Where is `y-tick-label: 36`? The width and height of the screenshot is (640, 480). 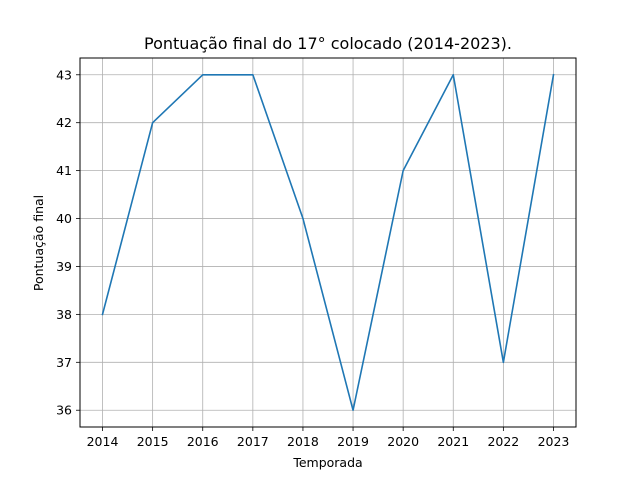
y-tick-label: 36 is located at coordinates (64, 410).